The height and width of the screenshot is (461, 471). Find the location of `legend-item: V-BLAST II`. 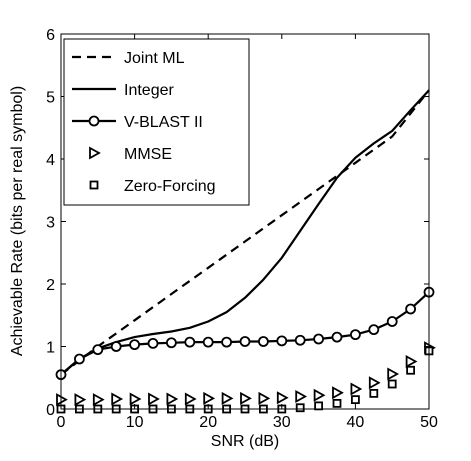

legend-item: V-BLAST II is located at coordinates (137, 122).